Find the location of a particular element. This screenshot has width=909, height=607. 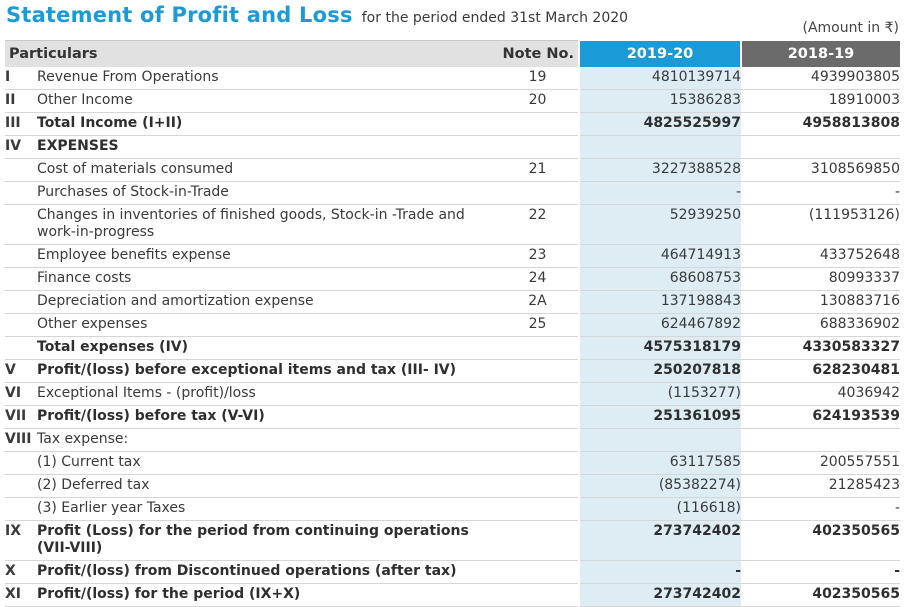

row-amount-2019-20: (1153277) is located at coordinates (660, 394).